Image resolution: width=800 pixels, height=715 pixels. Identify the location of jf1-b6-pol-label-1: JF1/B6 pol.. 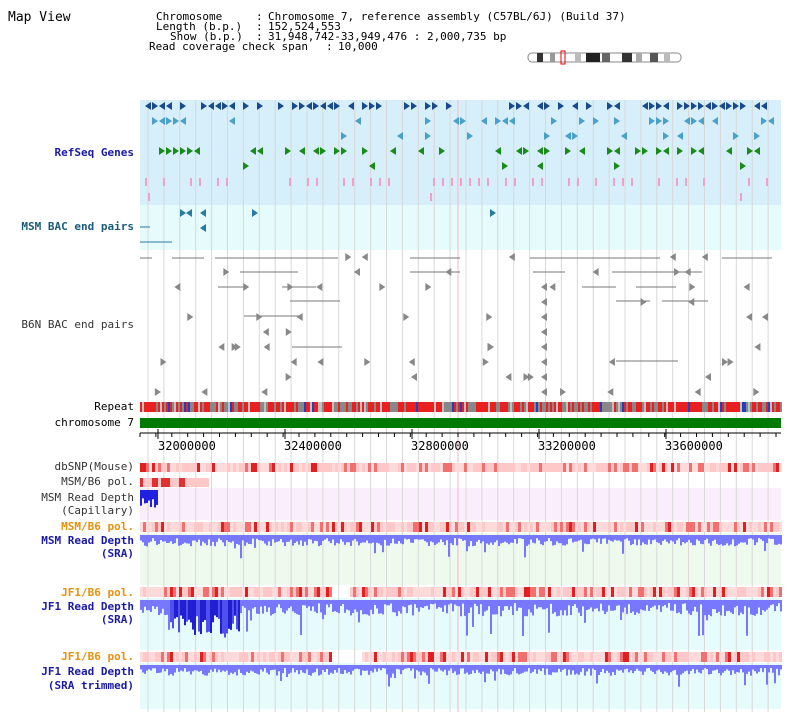
(97, 592).